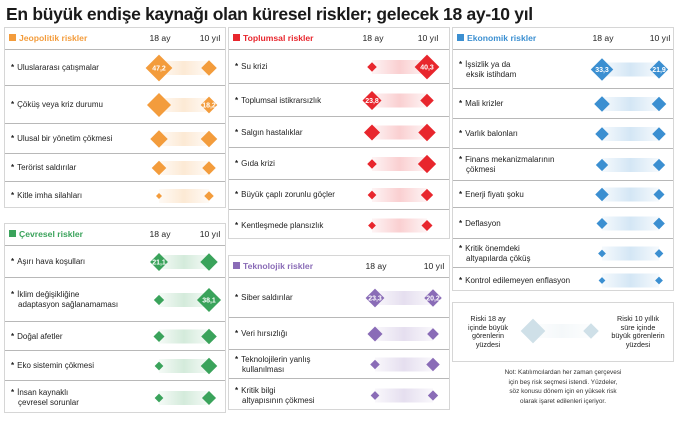 Image resolution: width=679 pixels, height=423 pixels. I want to click on risk-label-line: İnsan kaynaklı, so click(43, 392).